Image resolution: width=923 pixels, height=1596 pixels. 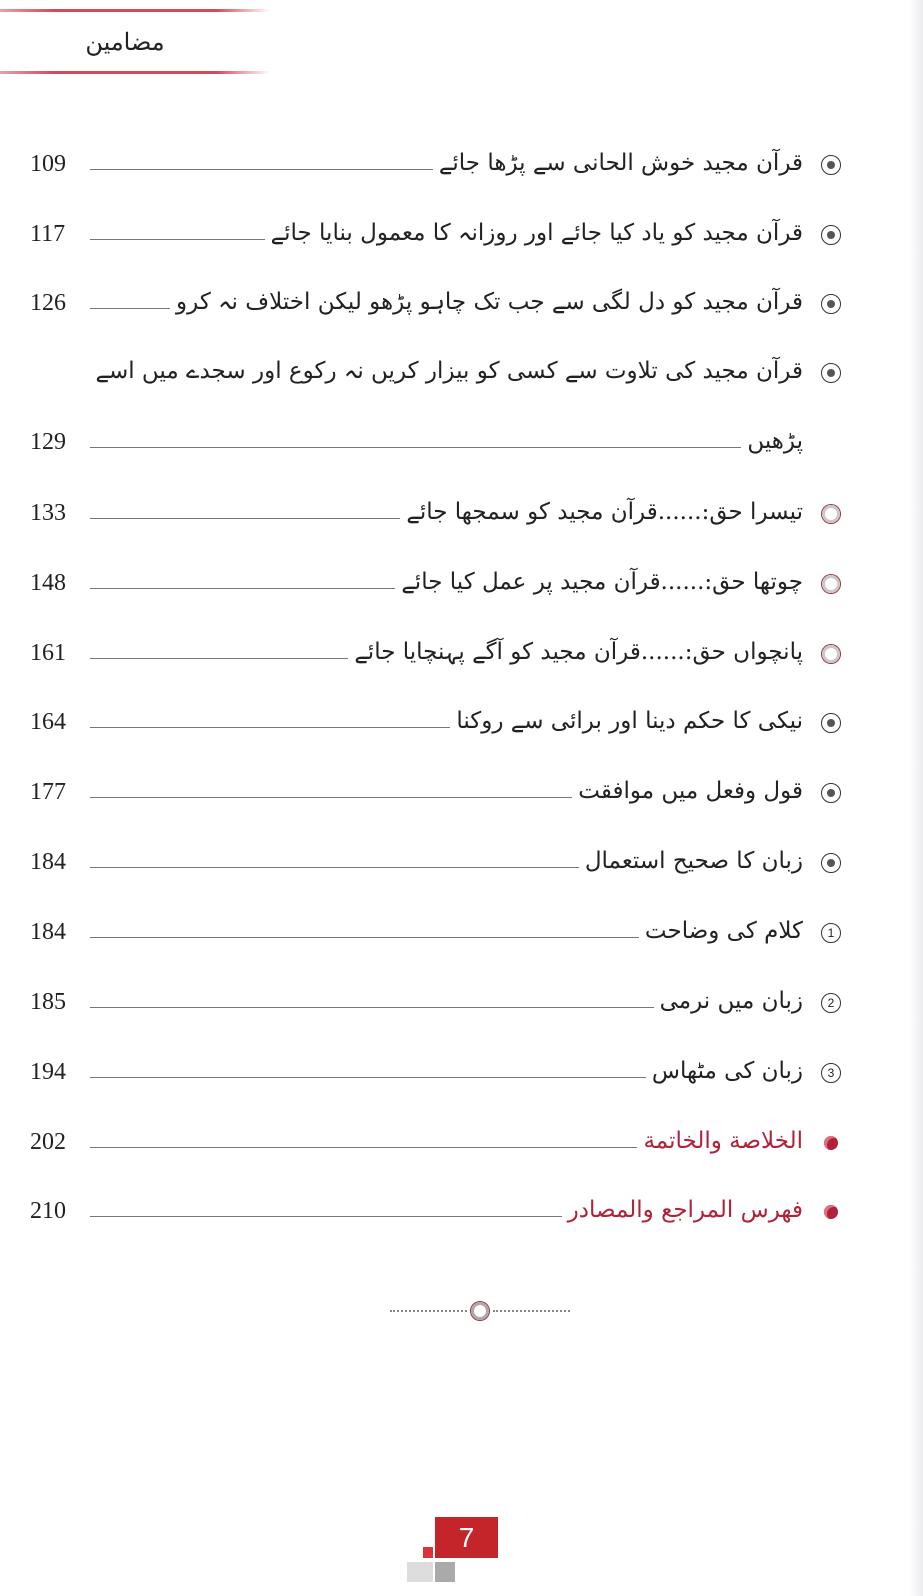 I want to click on ornament-icon, so click(x=480, y=1311).